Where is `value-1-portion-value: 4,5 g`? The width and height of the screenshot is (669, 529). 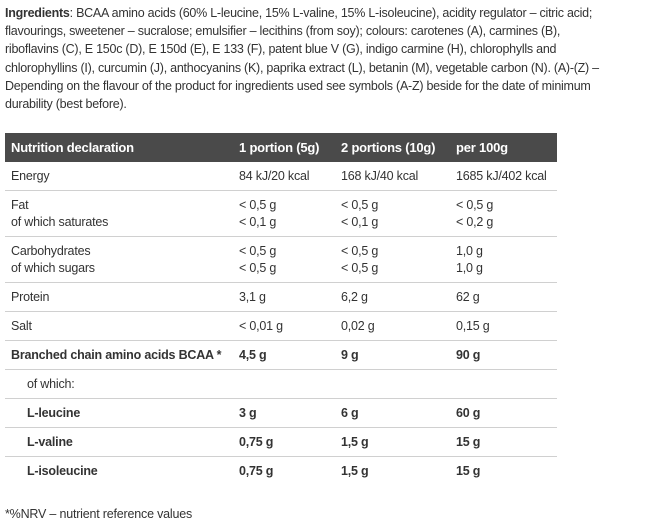
value-1-portion-value: 4,5 g is located at coordinates (253, 354).